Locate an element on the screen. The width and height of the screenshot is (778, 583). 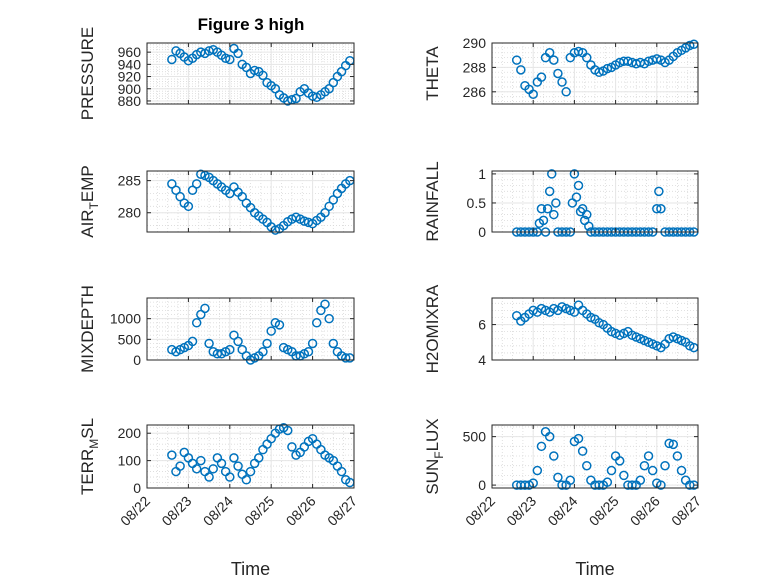
y-tick-label: 200 is located at coordinates (130, 433).